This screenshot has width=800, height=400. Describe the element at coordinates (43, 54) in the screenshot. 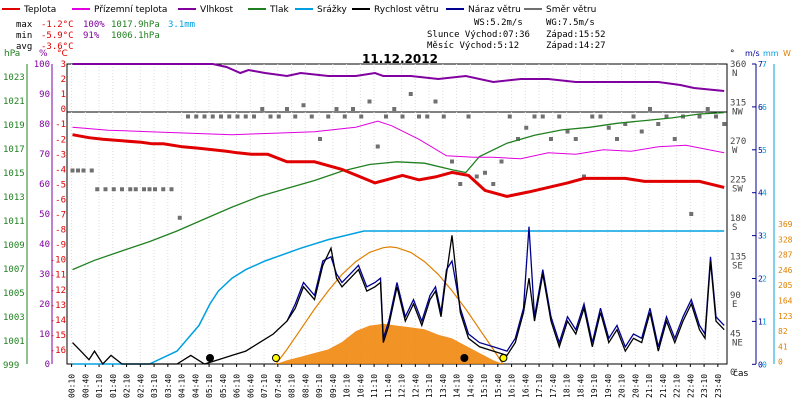

I see `pct-axis-label: %` at that location.